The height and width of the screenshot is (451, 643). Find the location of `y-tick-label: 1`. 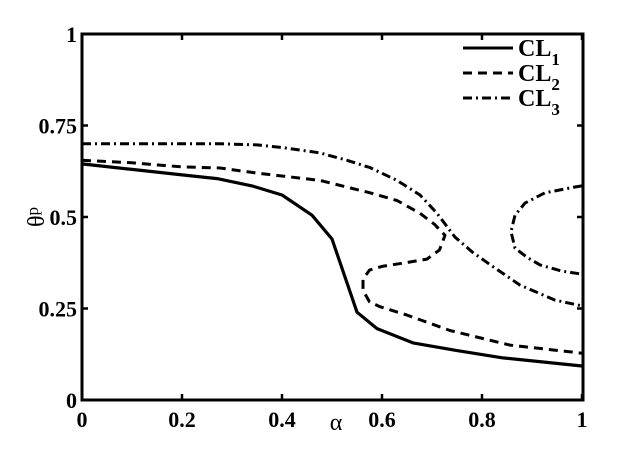

y-tick-label: 1 is located at coordinates (71, 34).